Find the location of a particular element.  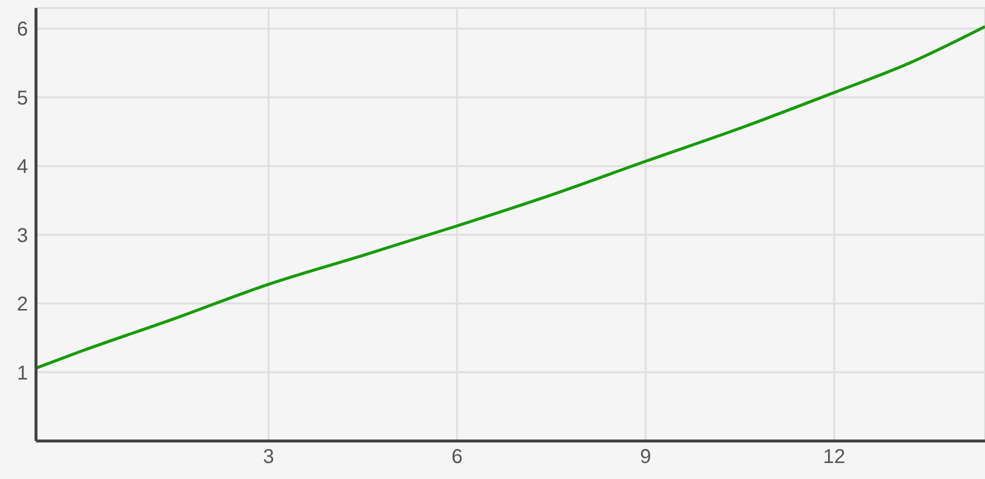

y-tick-label: 1 is located at coordinates (22, 373).